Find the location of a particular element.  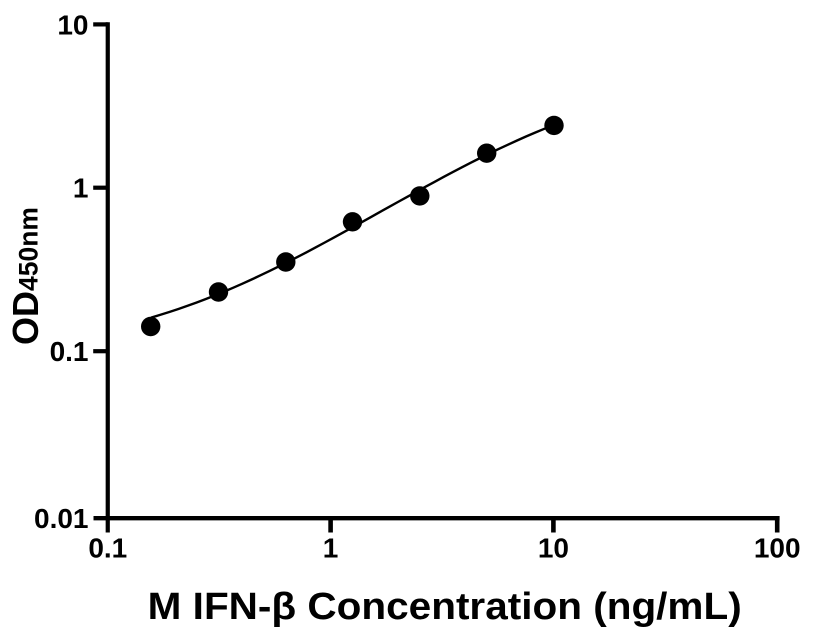

svg-text: 100 is located at coordinates (777, 548).